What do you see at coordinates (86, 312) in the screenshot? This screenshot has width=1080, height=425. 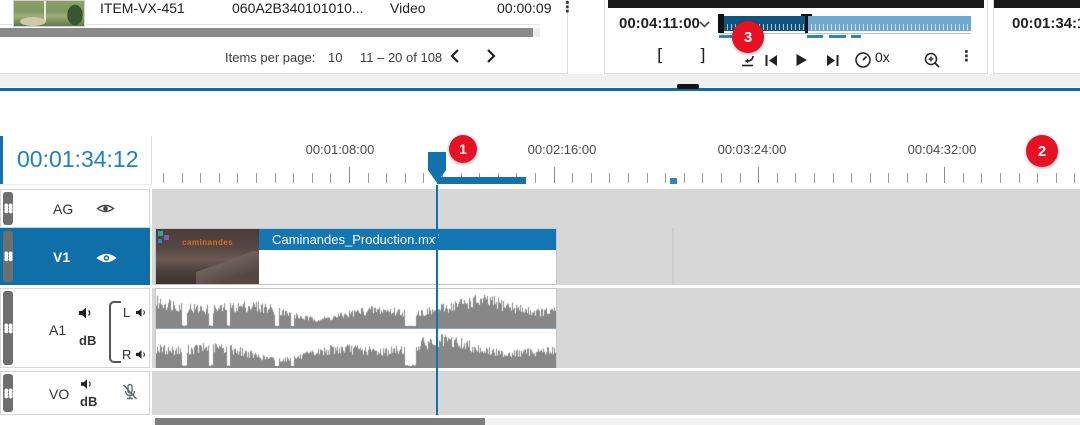 I see `track-a1-speaker-icon` at bounding box center [86, 312].